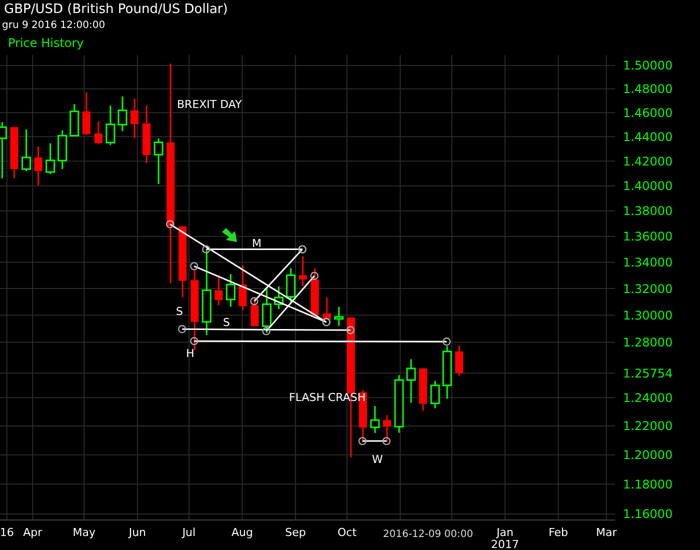  I want to click on y-tick-label: 1.18000, so click(648, 484).